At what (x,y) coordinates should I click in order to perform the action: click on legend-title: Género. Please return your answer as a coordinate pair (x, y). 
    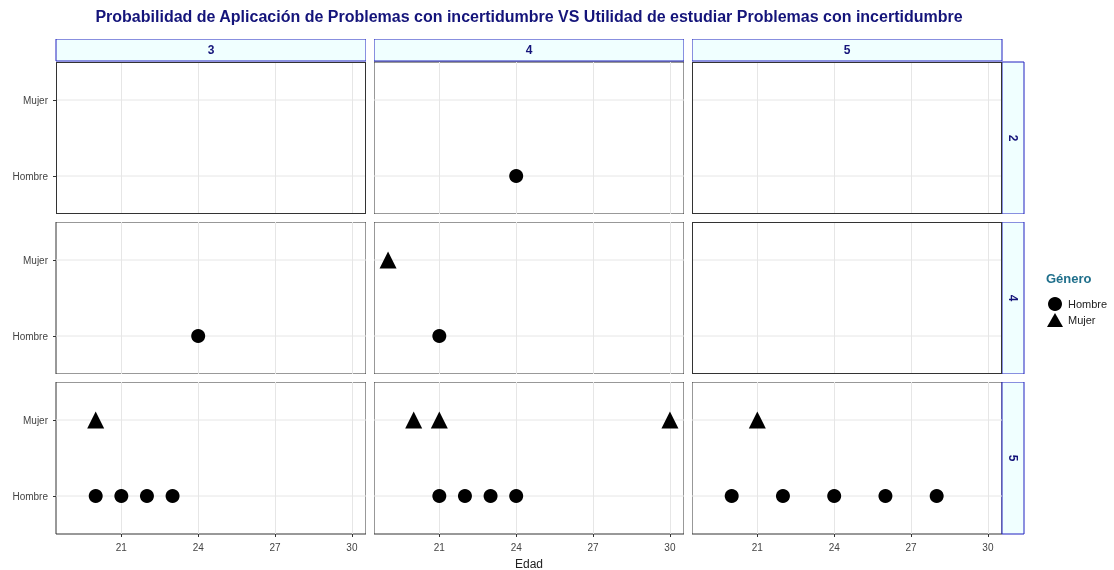
    Looking at the image, I should click on (1069, 278).